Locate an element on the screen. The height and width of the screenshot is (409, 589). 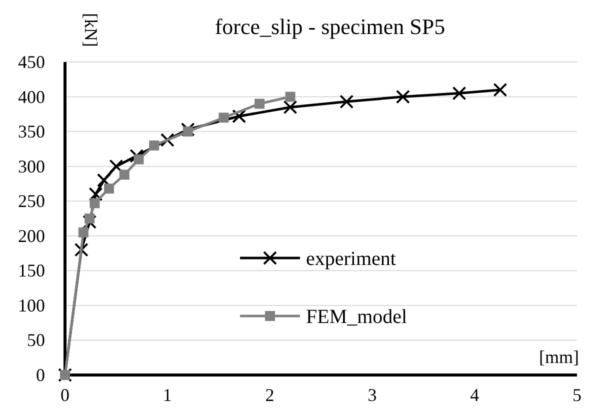
x-tick-label: 5 is located at coordinates (577, 395).